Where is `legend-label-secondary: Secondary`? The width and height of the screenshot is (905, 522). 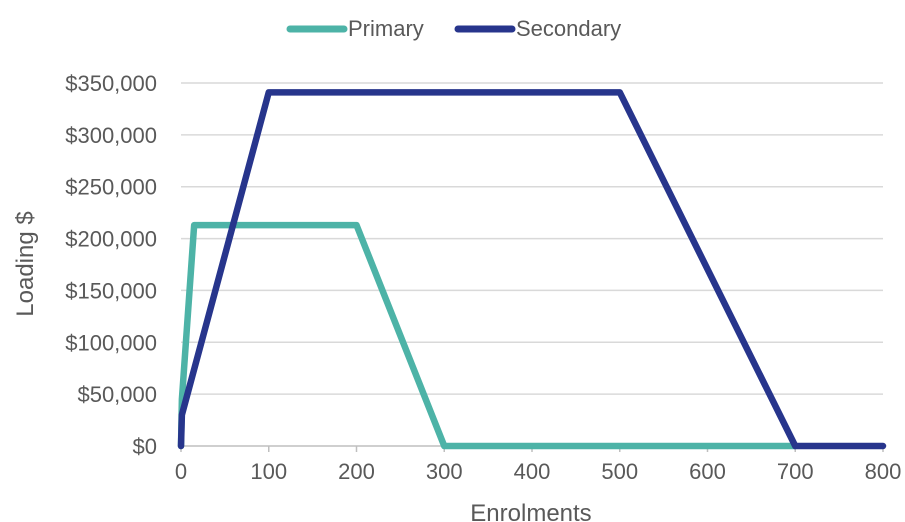
legend-label-secondary: Secondary is located at coordinates (568, 28).